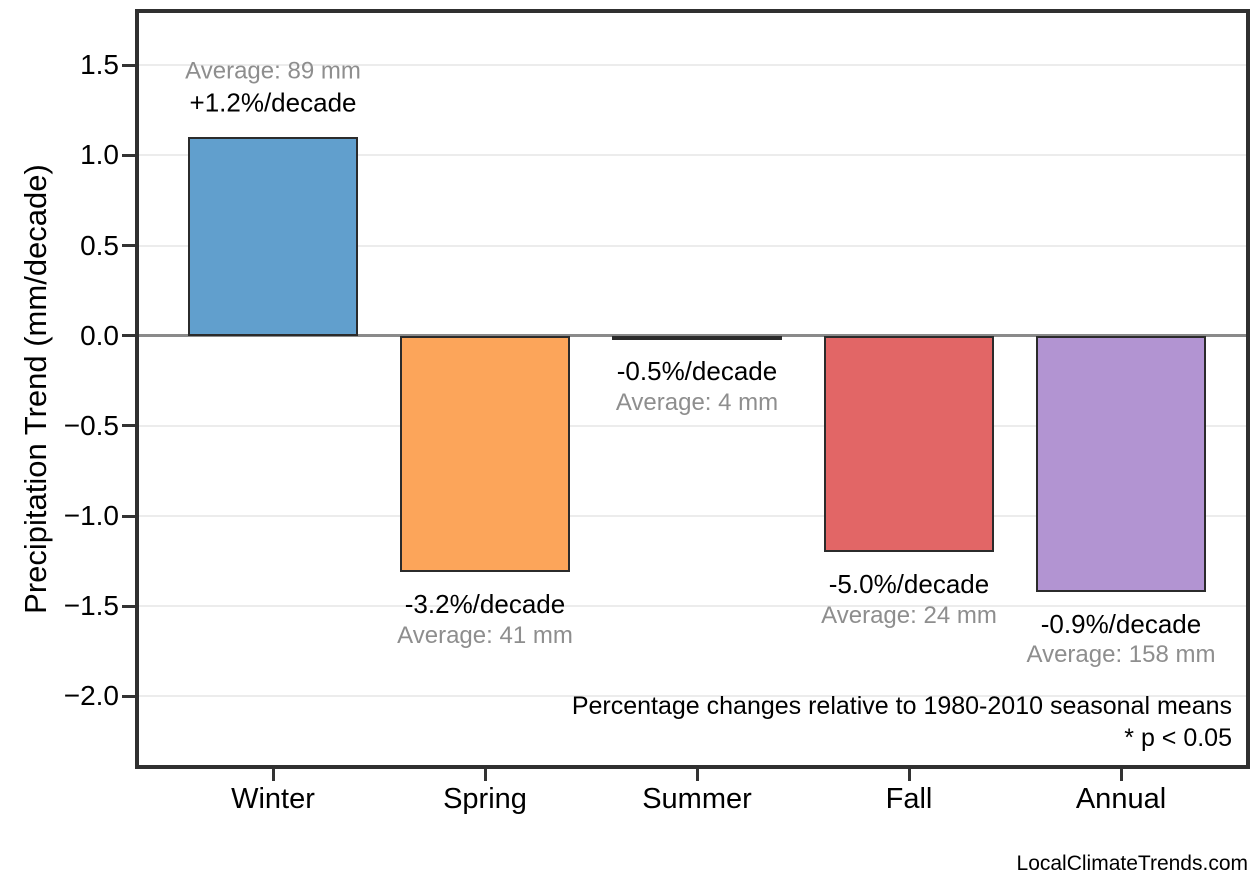 This screenshot has width=1258, height=893. I want to click on average-label: Average: 4 mm, so click(697, 402).